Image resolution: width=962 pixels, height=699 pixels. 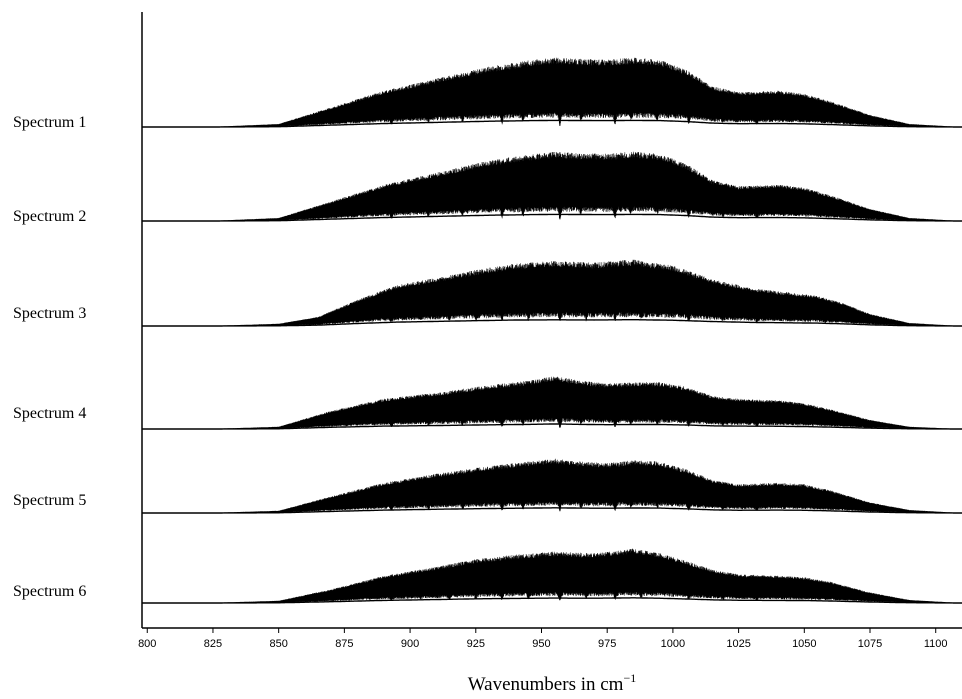 I want to click on spectrum-1-baseline, so click(x=552, y=123).